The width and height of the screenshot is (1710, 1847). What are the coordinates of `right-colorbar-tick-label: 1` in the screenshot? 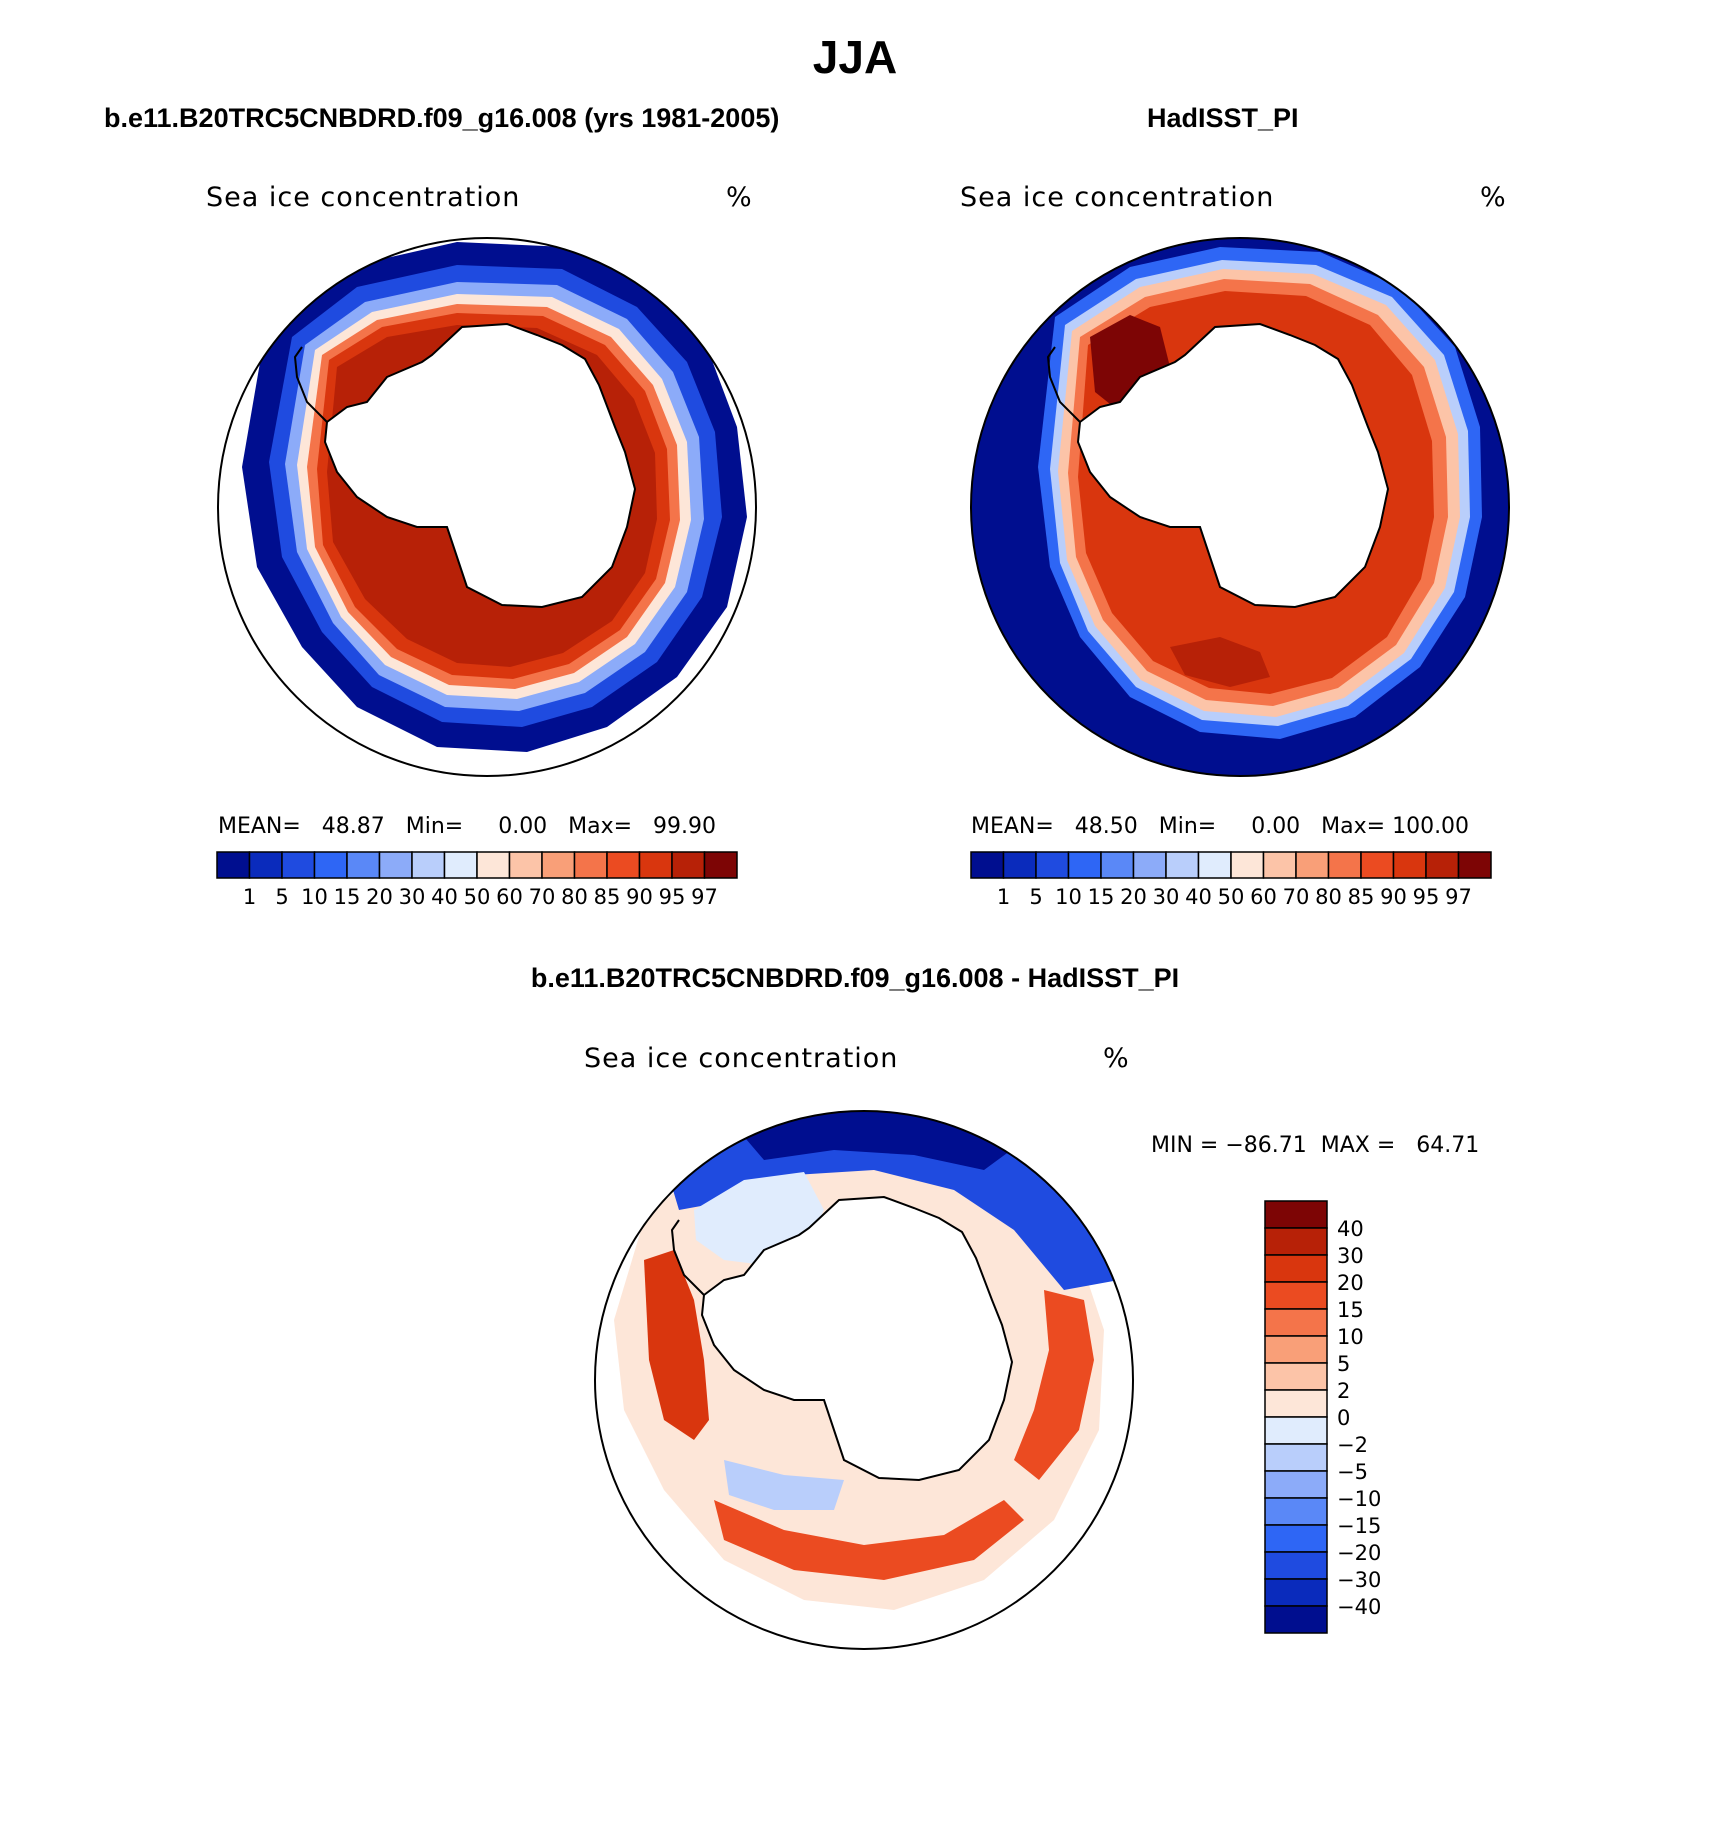 It's located at (1003, 897).